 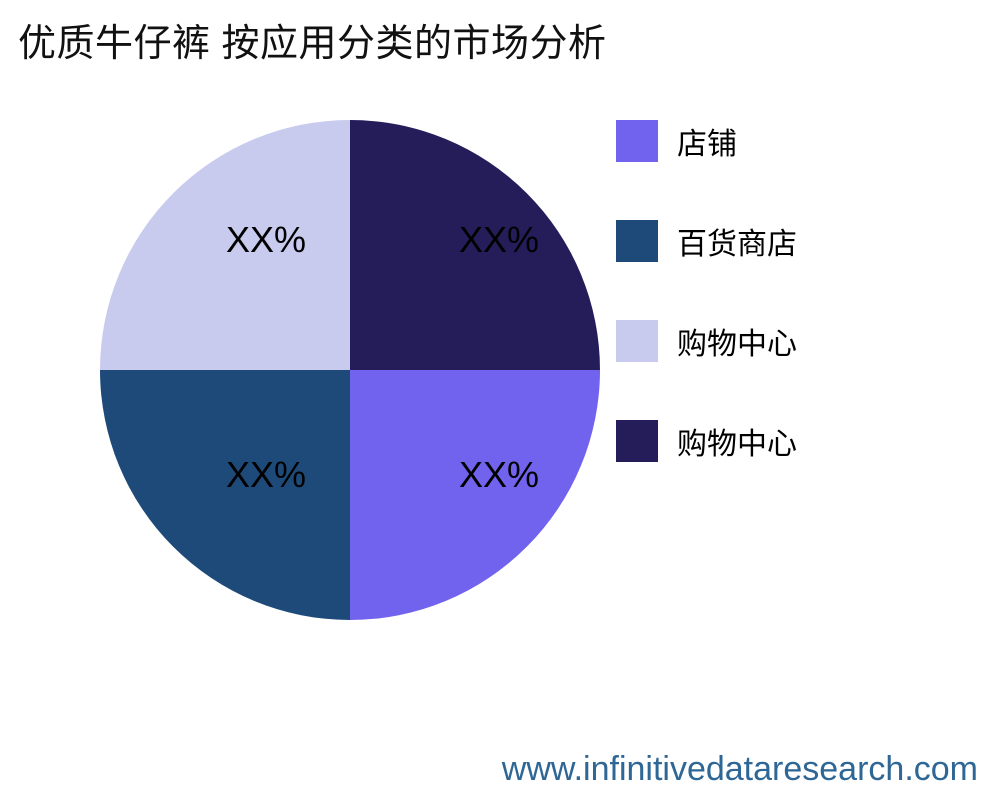 I want to click on legend-item: 百货商店, so click(x=706, y=241).